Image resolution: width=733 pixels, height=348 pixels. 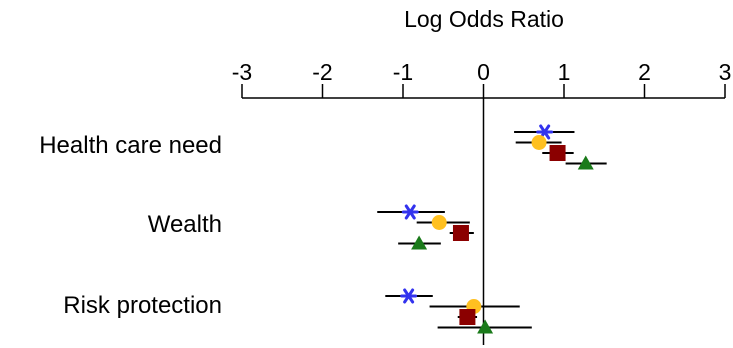 What do you see at coordinates (130, 145) in the screenshot?
I see `category-label: Health care need` at bounding box center [130, 145].